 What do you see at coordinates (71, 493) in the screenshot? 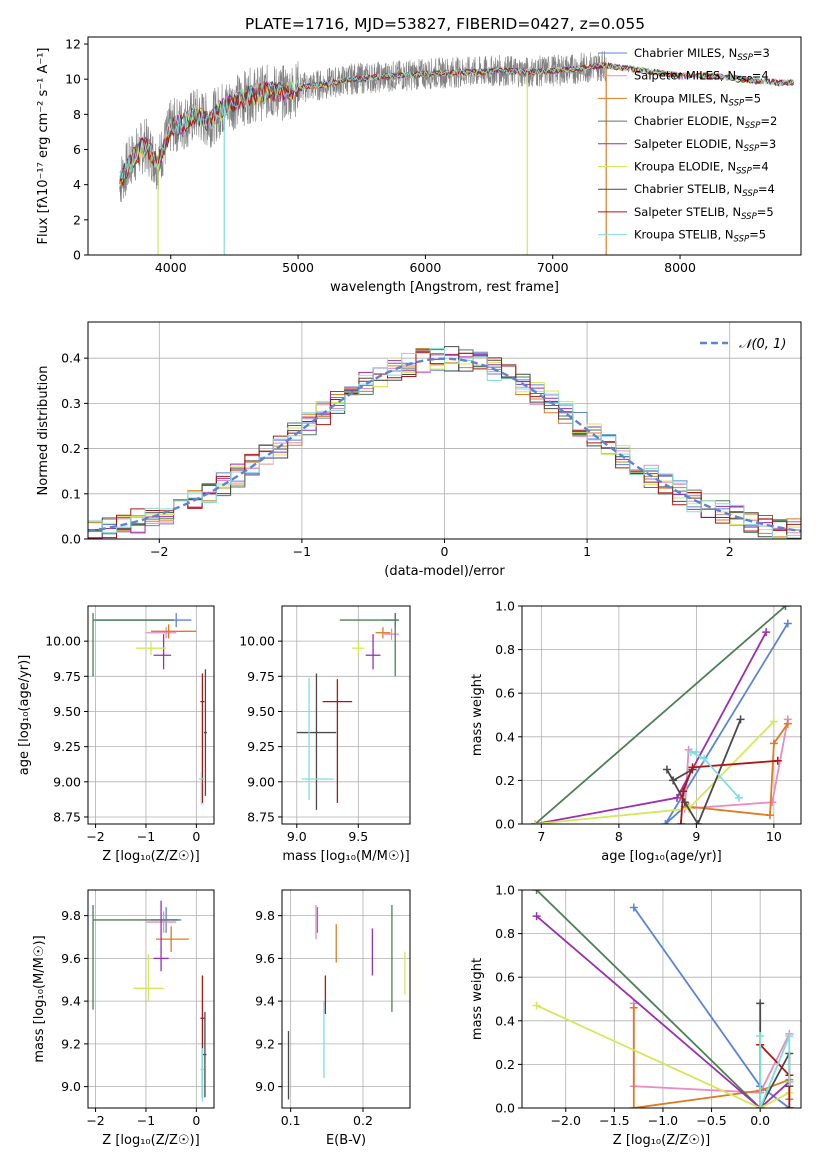
I see `y-tick-label: 0.1` at bounding box center [71, 493].